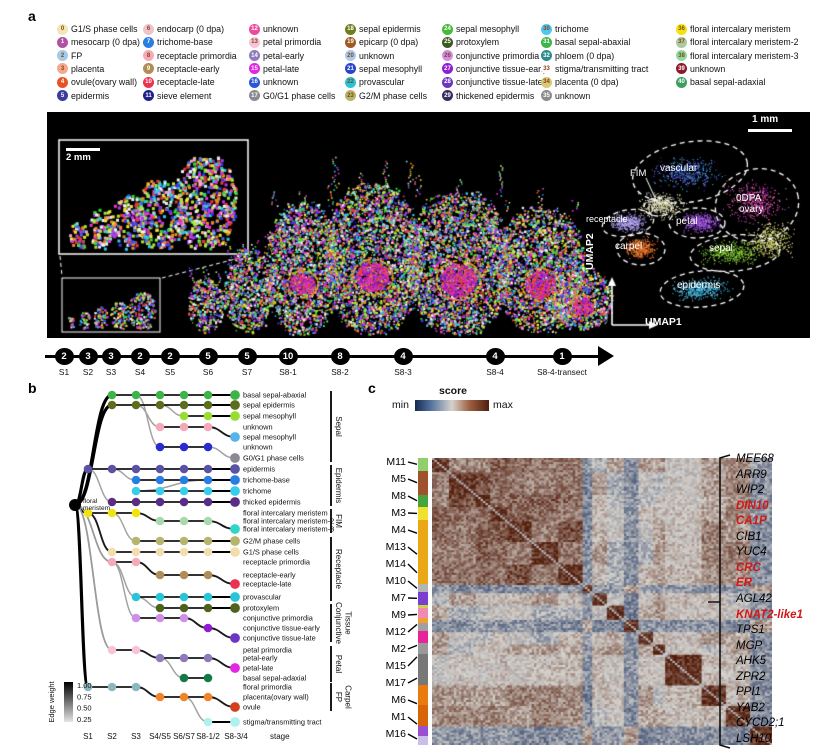 The width and height of the screenshot is (827, 755). What do you see at coordinates (546, 29) in the screenshot?
I see `legend-cluster-dot: 30` at bounding box center [546, 29].